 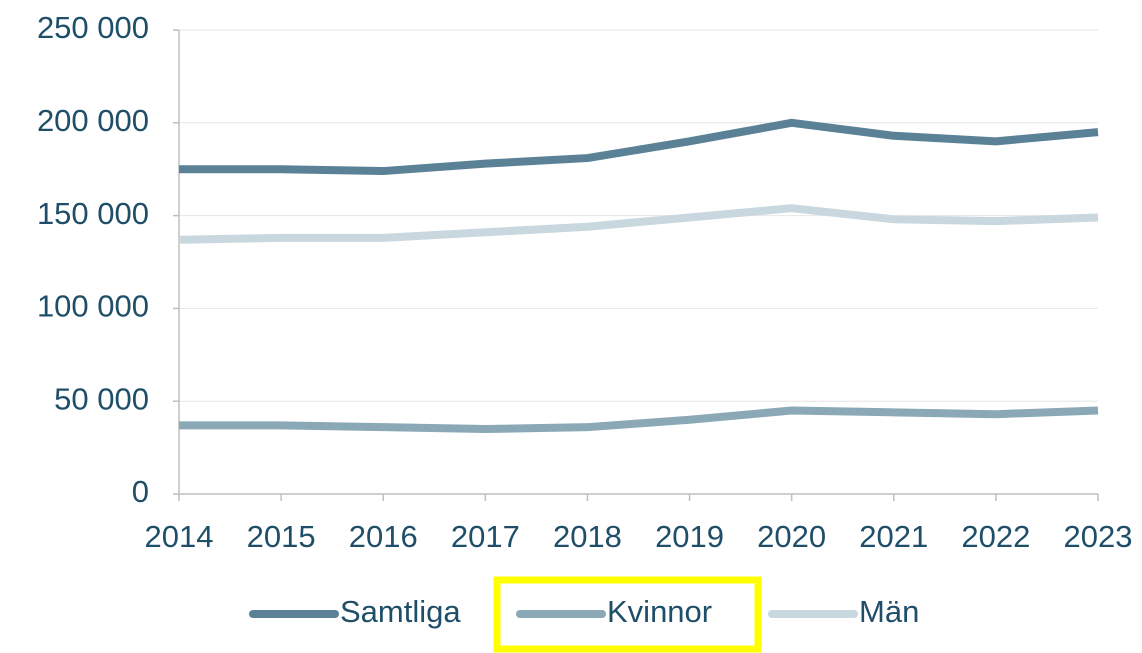 I want to click on y-tick-label: 0, so click(x=140, y=491).